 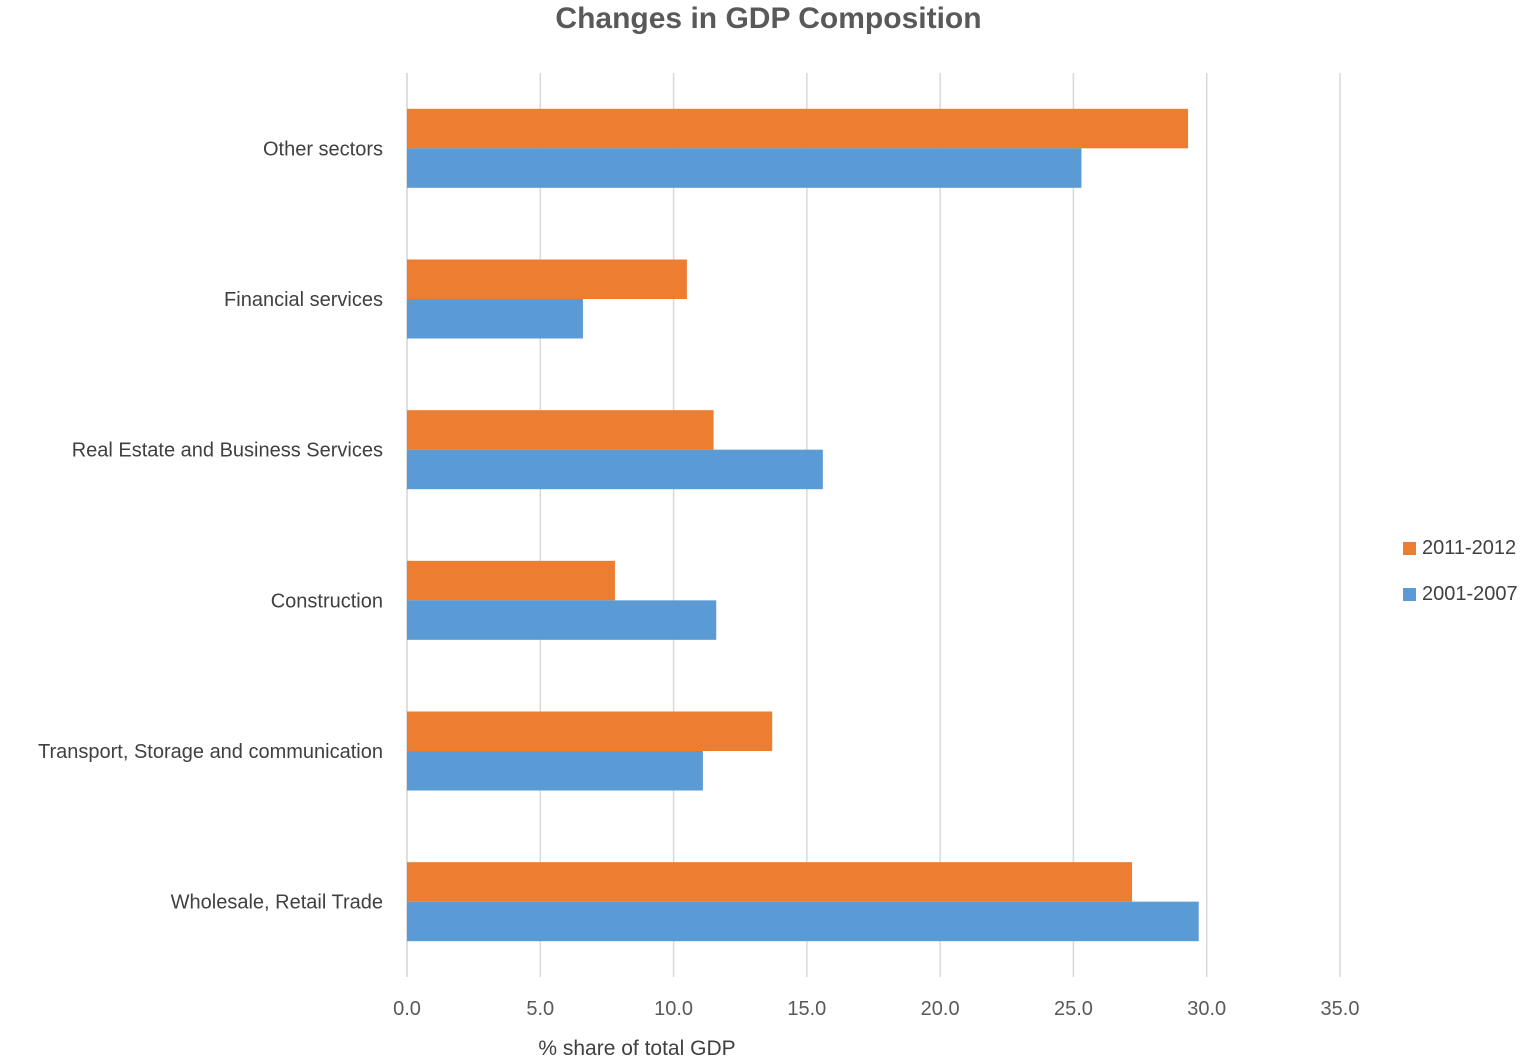 What do you see at coordinates (1073, 1009) in the screenshot?
I see `x-tick-label: 25.0` at bounding box center [1073, 1009].